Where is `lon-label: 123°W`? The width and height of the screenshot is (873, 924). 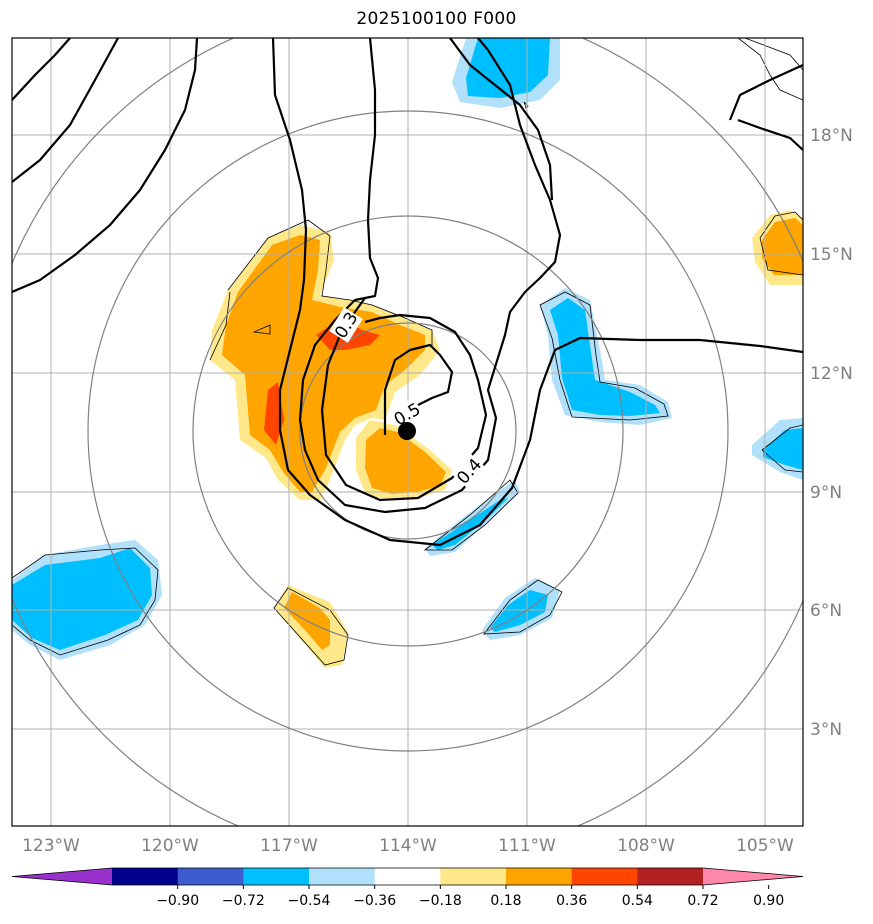
lon-label: 123°W is located at coordinates (51, 846).